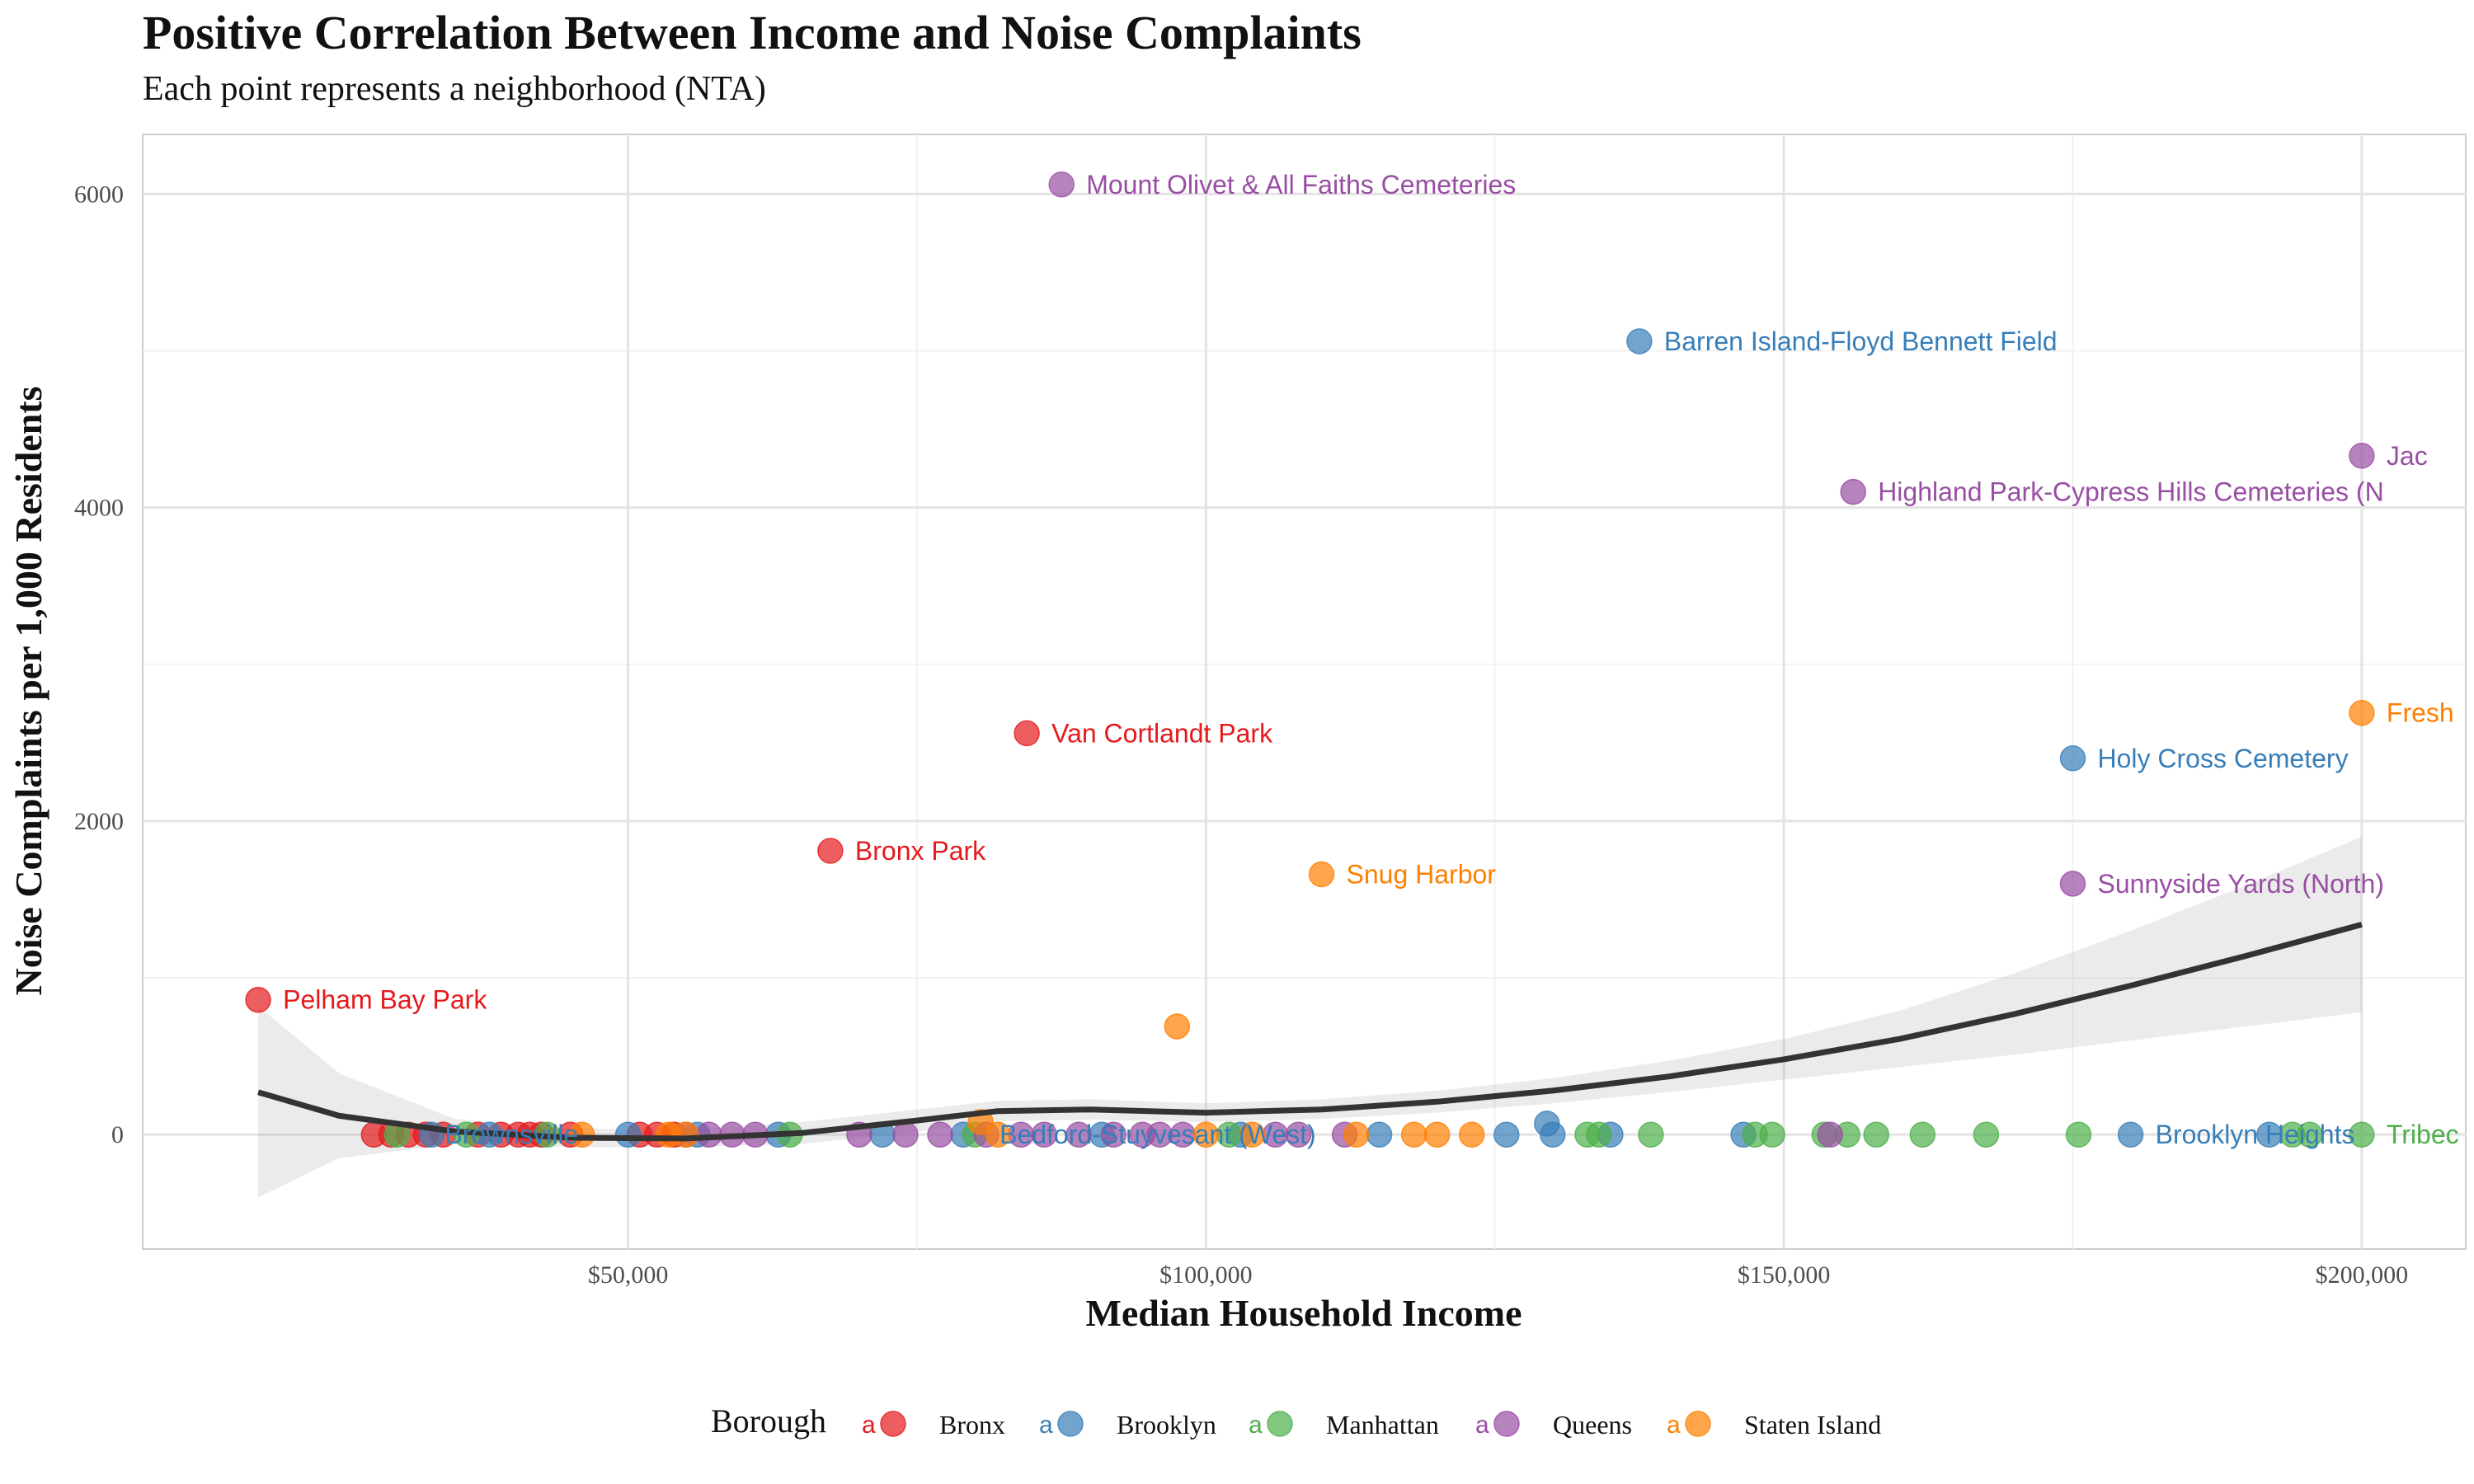  I want to click on point-label: Tribec, so click(2423, 1134).